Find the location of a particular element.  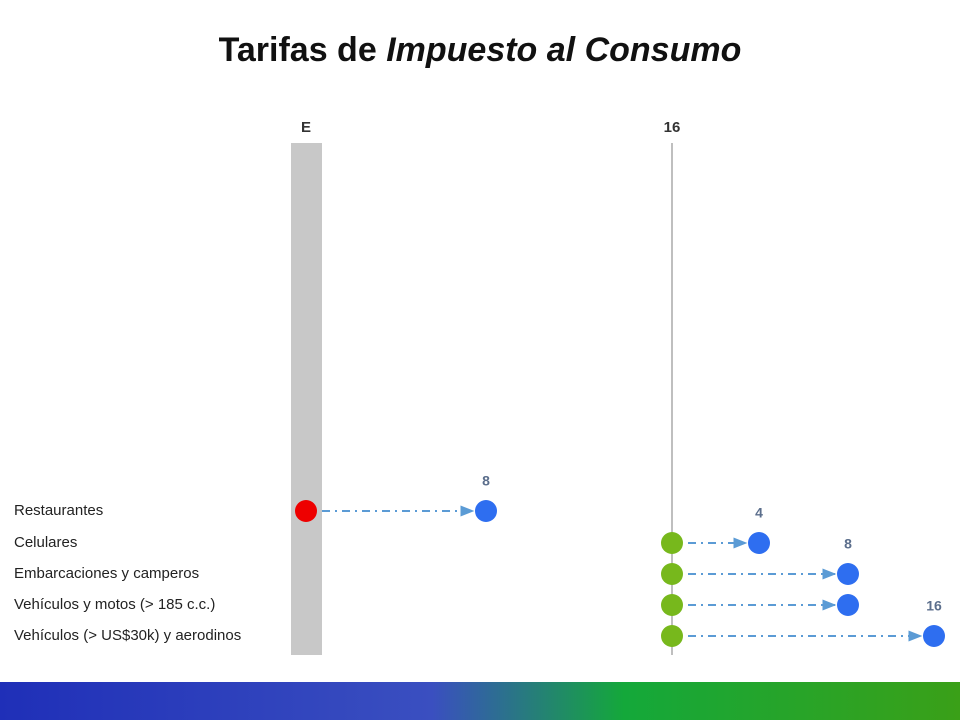

row-label: Embarcaciones y camperos is located at coordinates (106, 573).